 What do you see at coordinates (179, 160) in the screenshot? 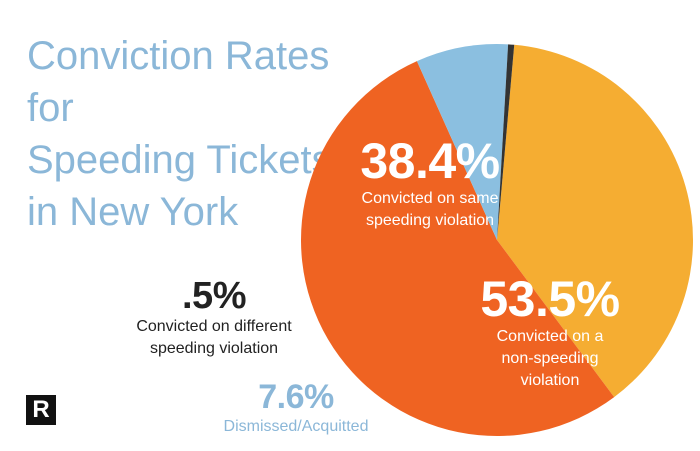
I see `chart-title-line-2: Speeding Tickets` at bounding box center [179, 160].